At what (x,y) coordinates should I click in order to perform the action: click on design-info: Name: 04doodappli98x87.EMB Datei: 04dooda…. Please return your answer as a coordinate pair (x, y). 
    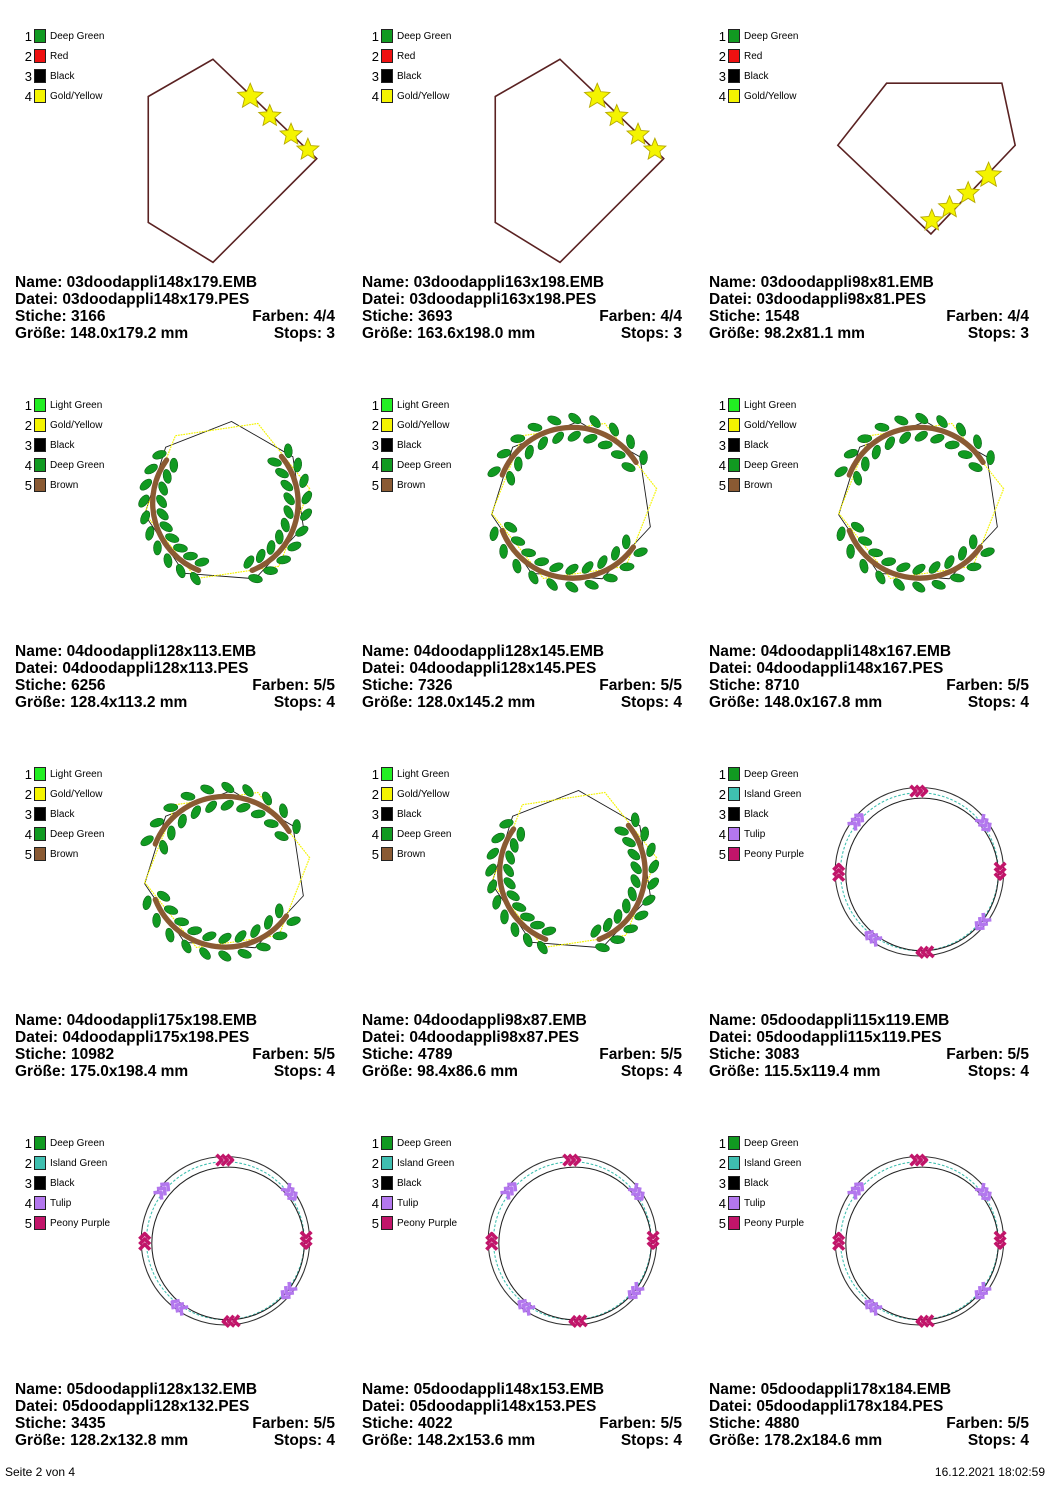
    Looking at the image, I should click on (522, 1046).